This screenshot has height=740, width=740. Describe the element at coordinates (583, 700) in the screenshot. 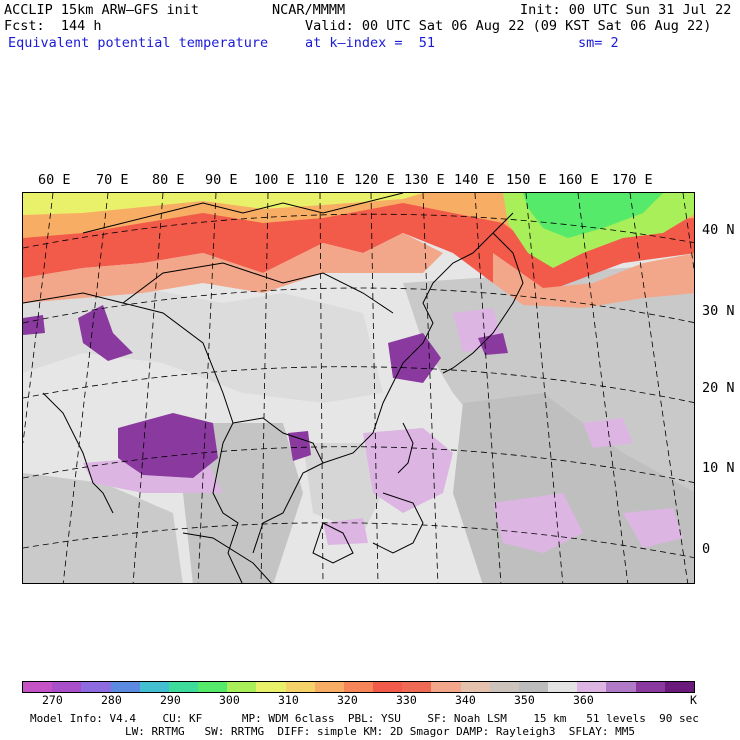

I see `colorbar-label: 360` at that location.